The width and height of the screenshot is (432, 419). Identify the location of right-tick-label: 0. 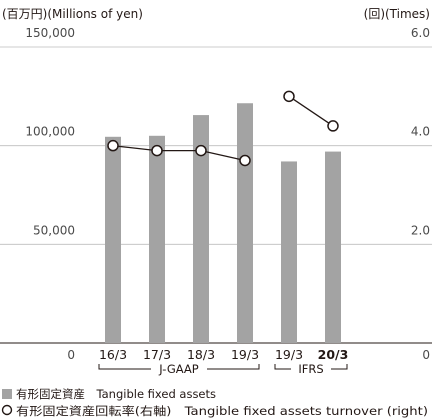
(426, 355).